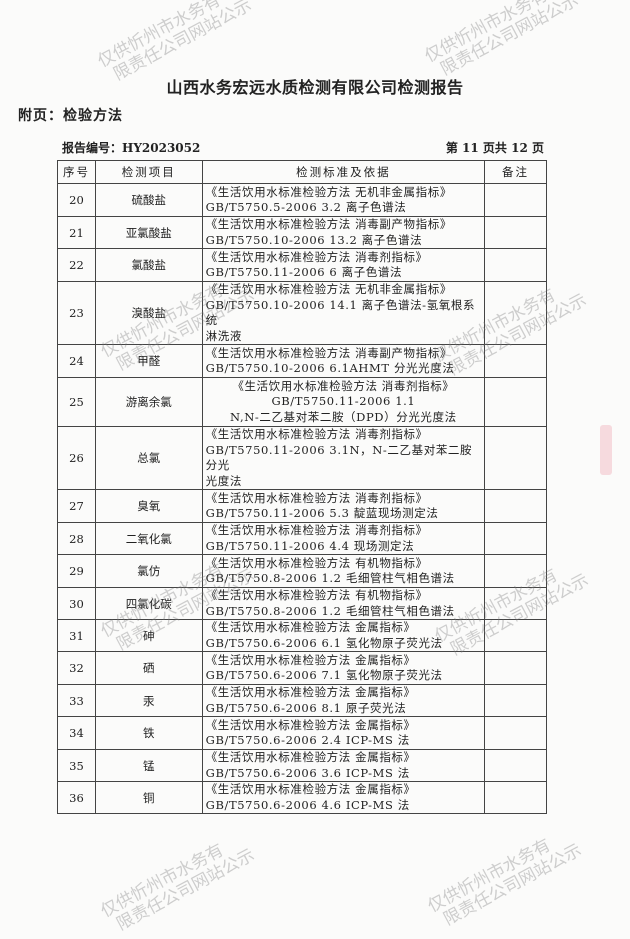 Image resolution: width=630 pixels, height=939 pixels. Describe the element at coordinates (330, 610) in the screenshot. I see `standard-line: GB/T5750.8-2006 1.2 毛细管柱气相色谱法` at that location.